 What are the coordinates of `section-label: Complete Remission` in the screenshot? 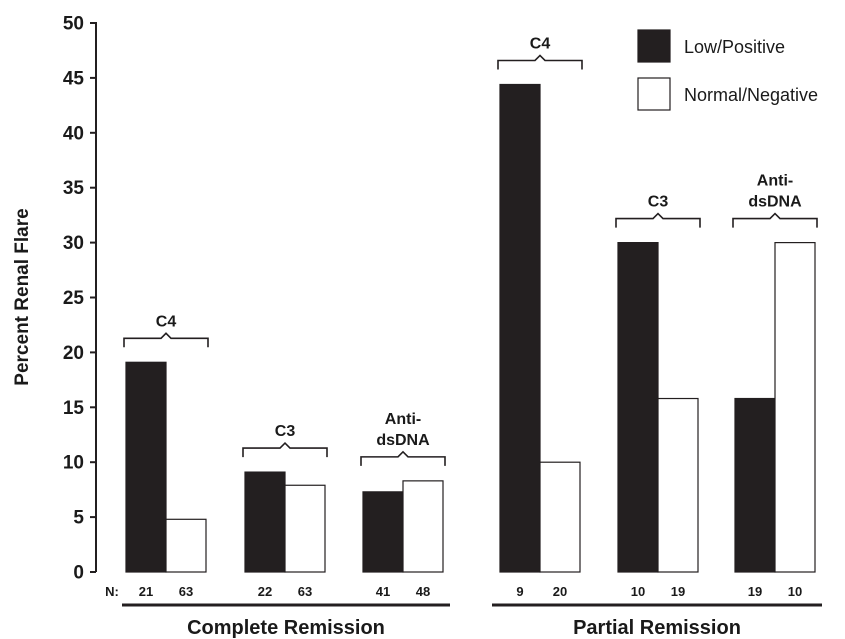 It's located at (286, 628).